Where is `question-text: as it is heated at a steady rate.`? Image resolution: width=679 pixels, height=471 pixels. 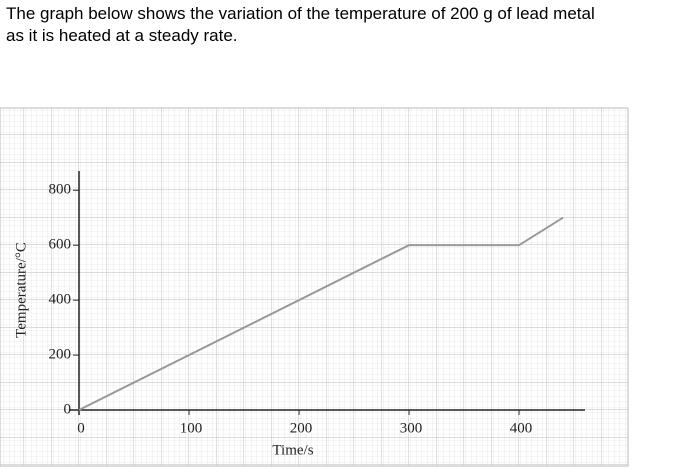 question-text: as it is heated at a steady rate. is located at coordinates (122, 35).